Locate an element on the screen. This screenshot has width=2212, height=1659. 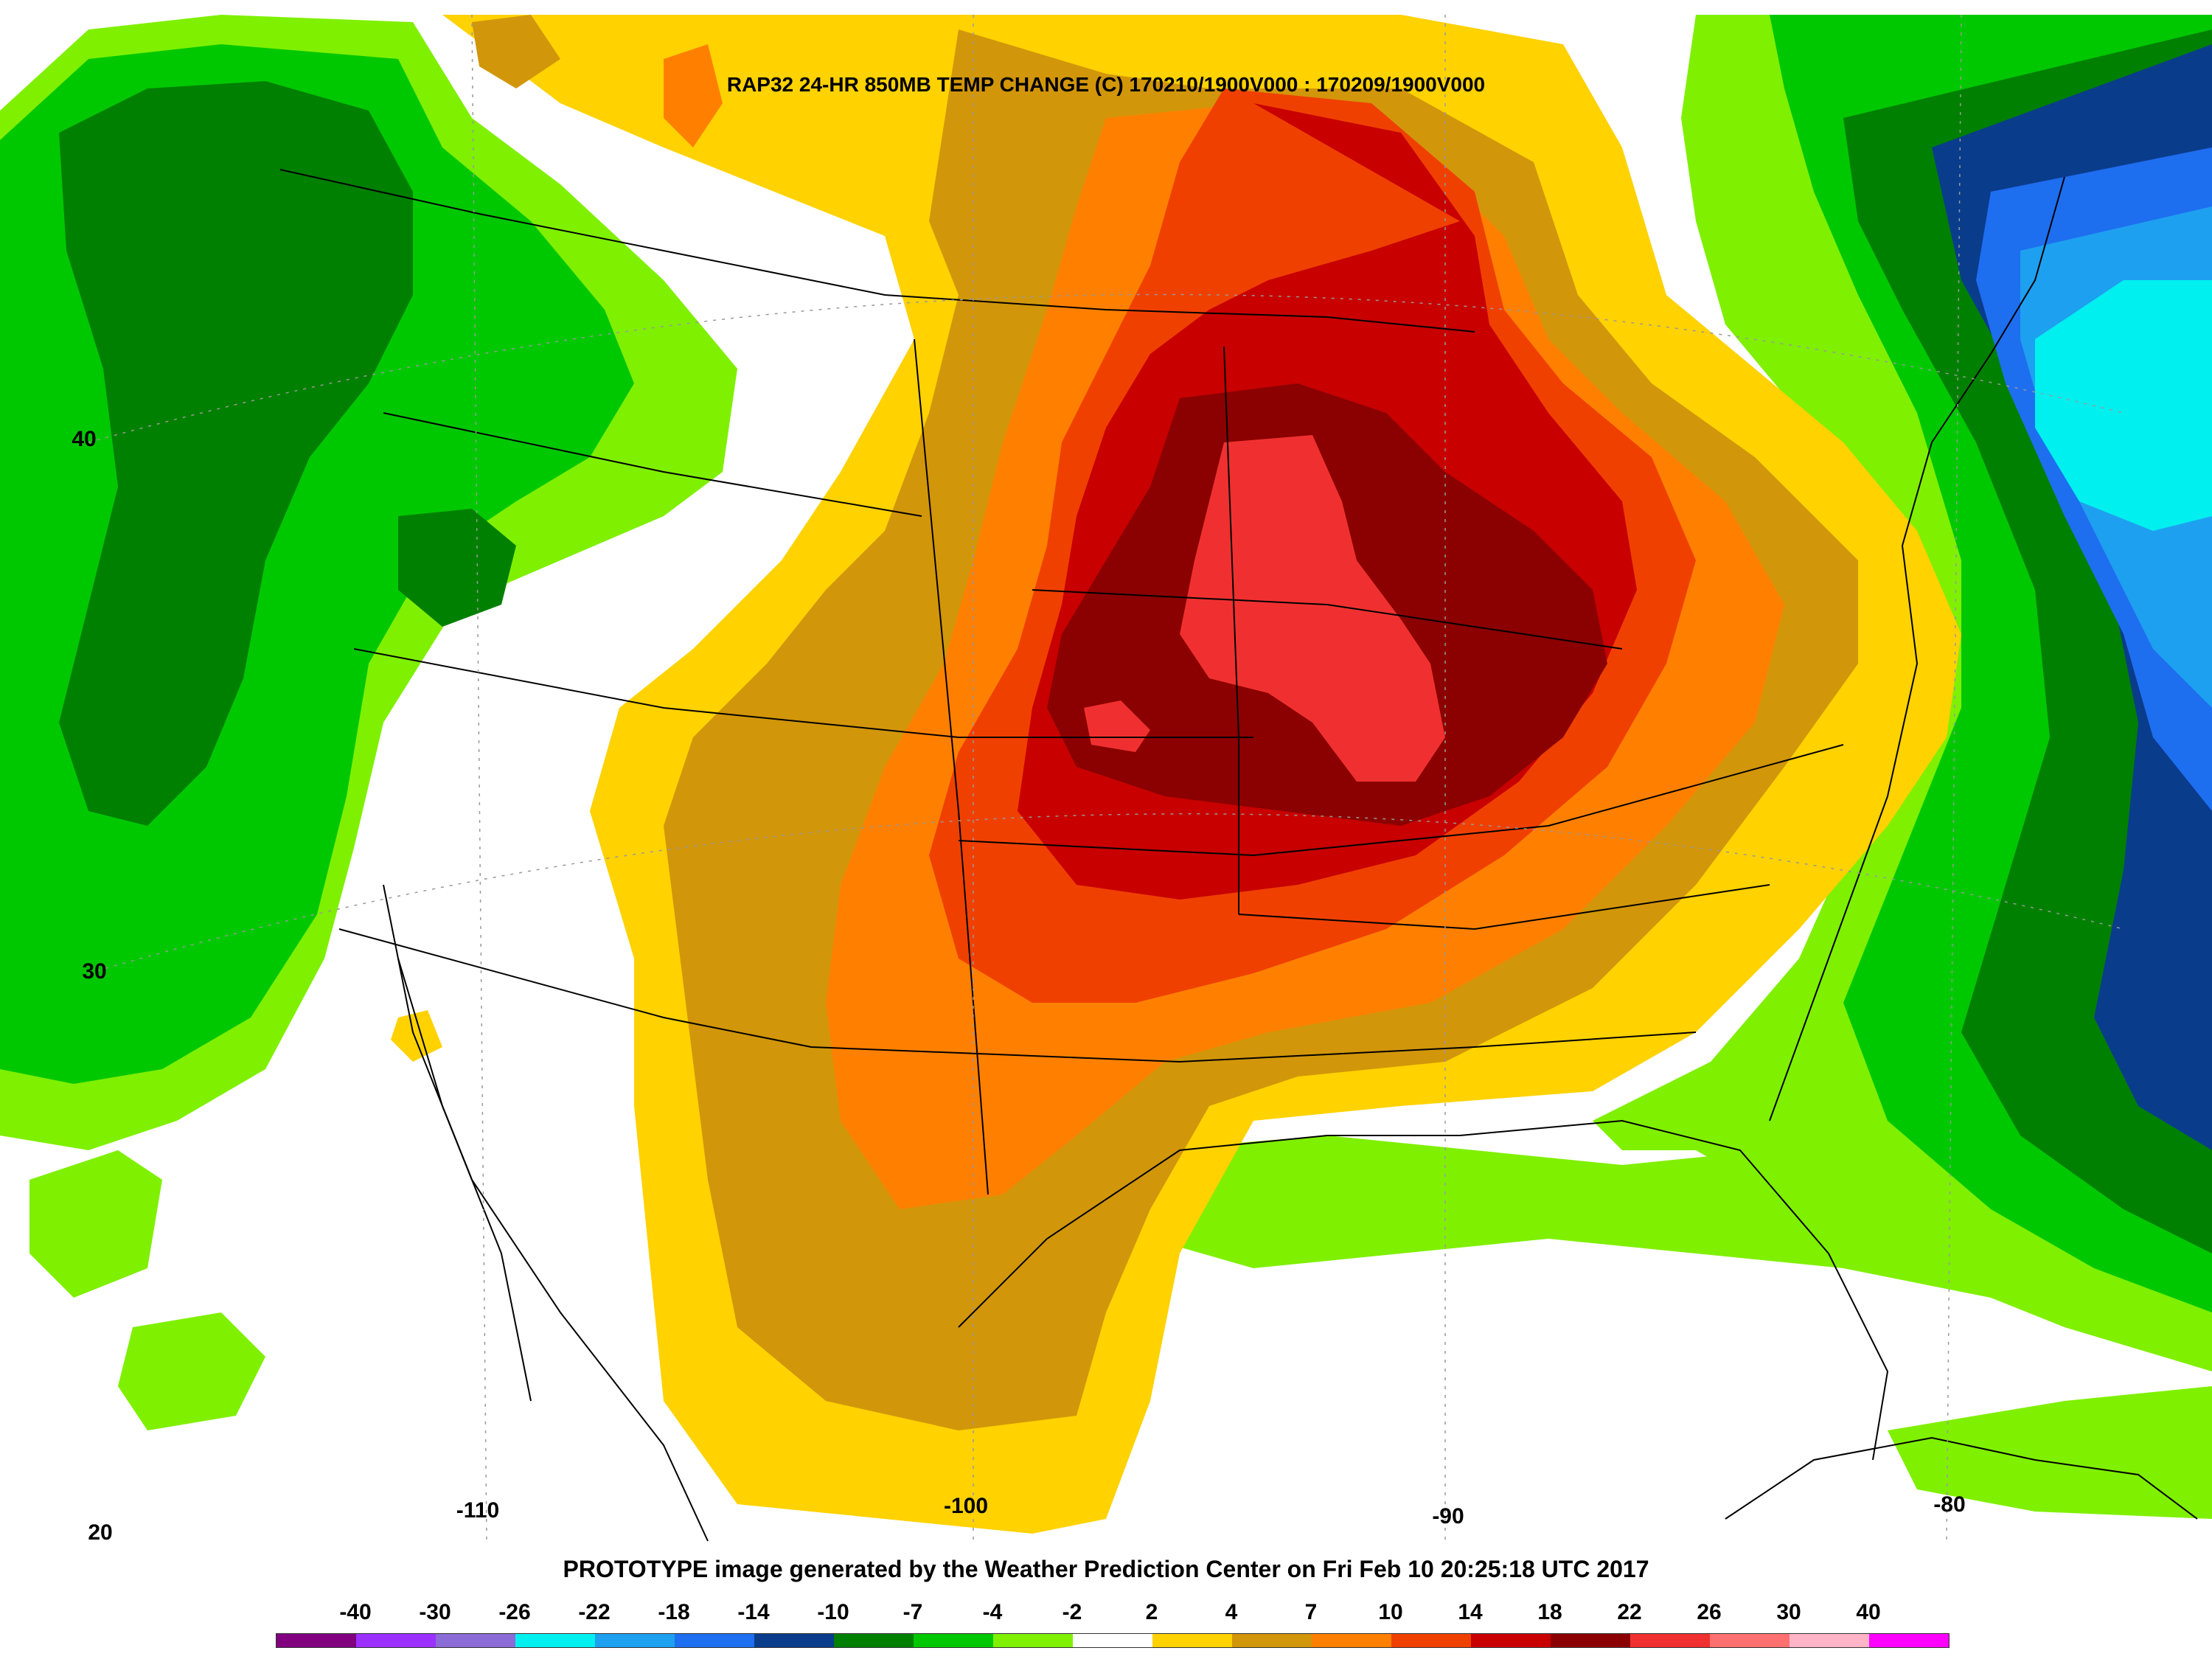
mexico-west-coast is located at coordinates (546, 1213).